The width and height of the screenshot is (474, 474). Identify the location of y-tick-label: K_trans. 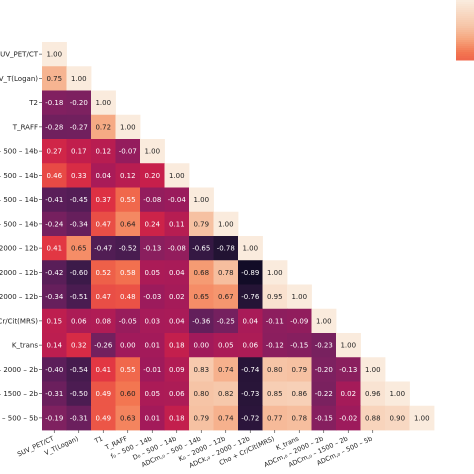
(25, 346).